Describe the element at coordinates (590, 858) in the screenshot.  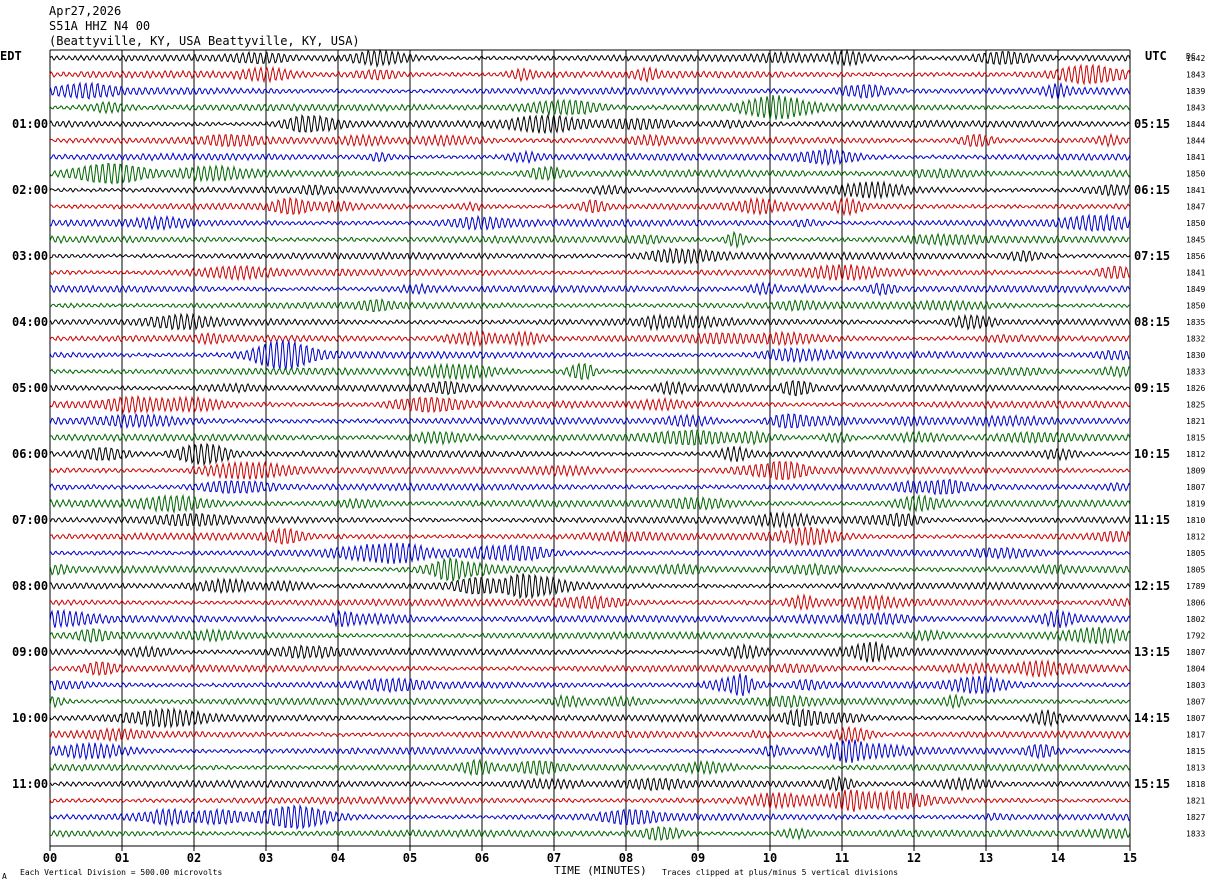
I see `x-tick-labels: 00 01 02 03 04 05 06 07 08 09 10 11 12 13 14 15` at that location.